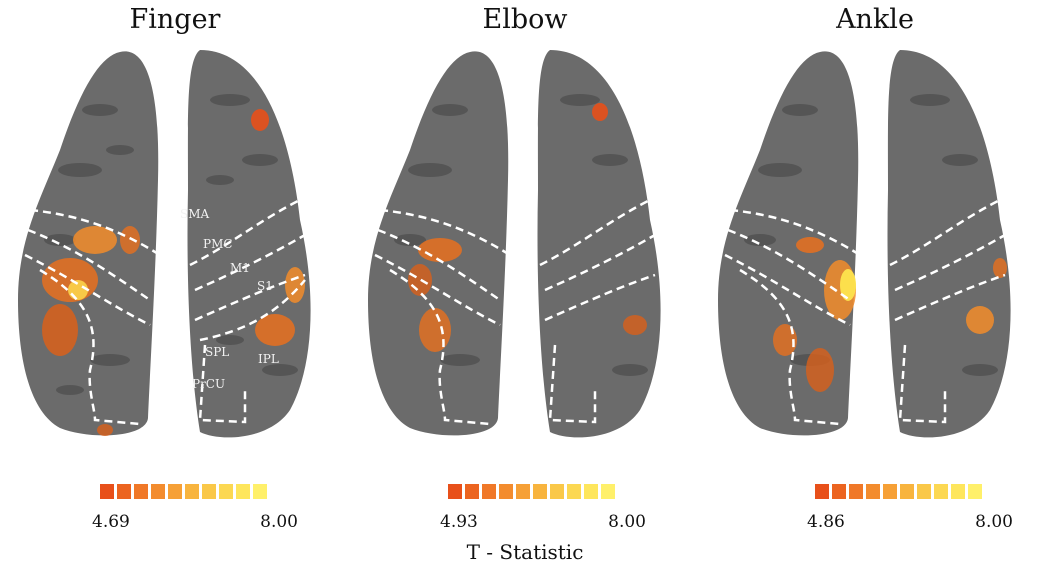  I want to click on colorbar-ankle: 4.86 8.00, so click(910, 514).